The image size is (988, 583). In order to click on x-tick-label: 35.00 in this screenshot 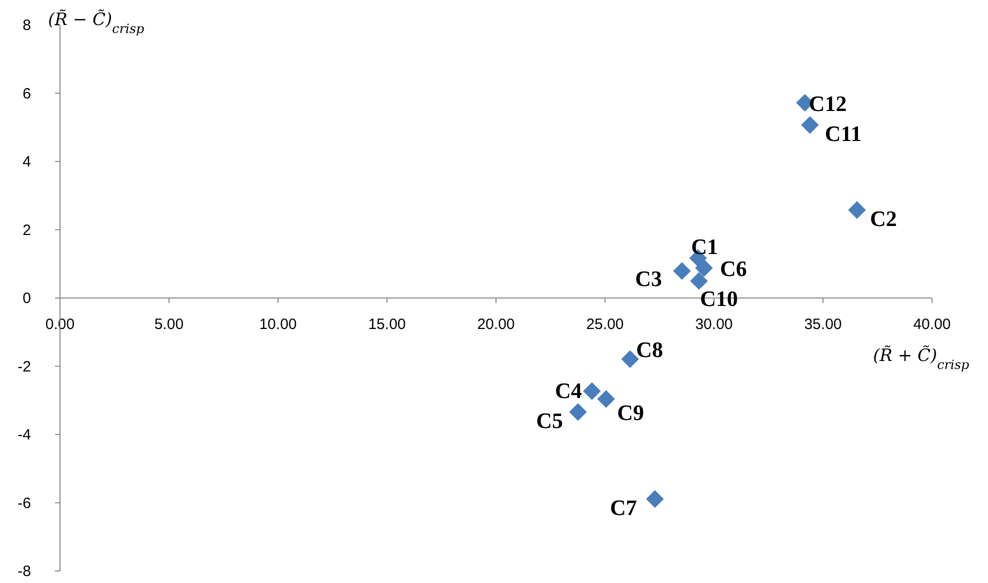, I will do `click(823, 324)`.